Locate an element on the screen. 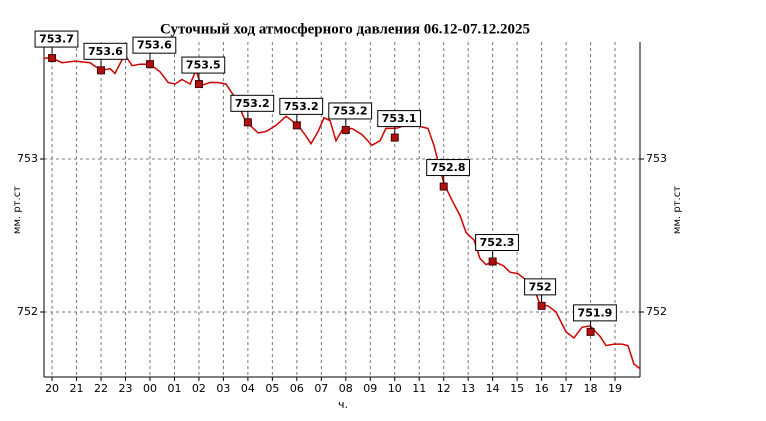 The height and width of the screenshot is (421, 766). x-tick-label: 05 is located at coordinates (272, 388).